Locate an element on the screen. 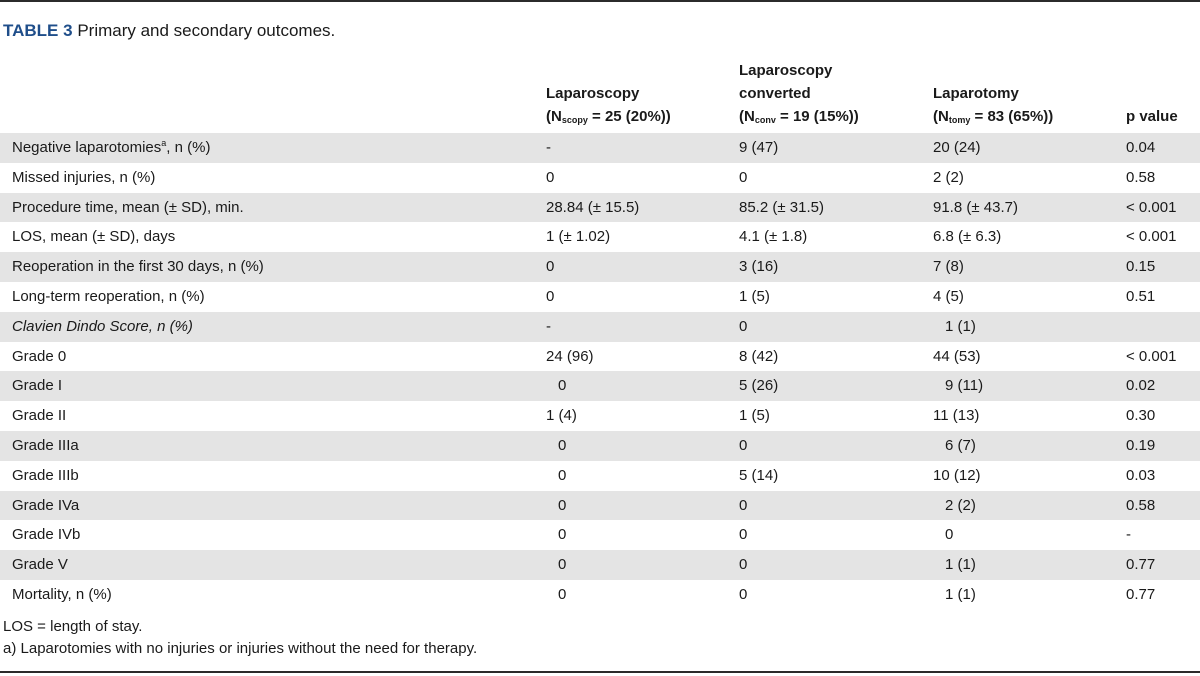 This screenshot has height=676, width=1200. cell-converted: 8 (42) is located at coordinates (759, 356).